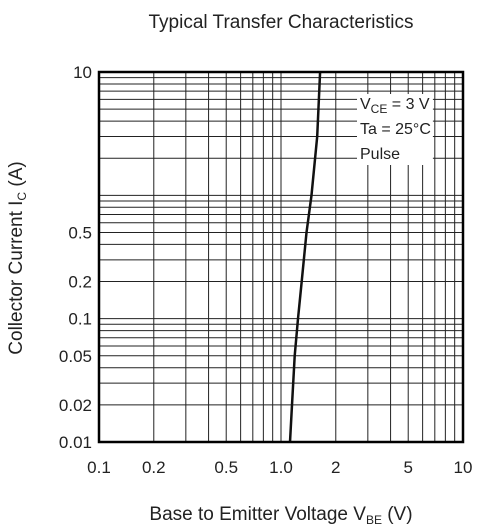 Image resolution: width=486 pixels, height=530 pixels. What do you see at coordinates (75, 257) in the screenshot?
I see `y-tick-labels: 0.01 0.02 0.05 0.1 0.2 0.5 10` at bounding box center [75, 257].